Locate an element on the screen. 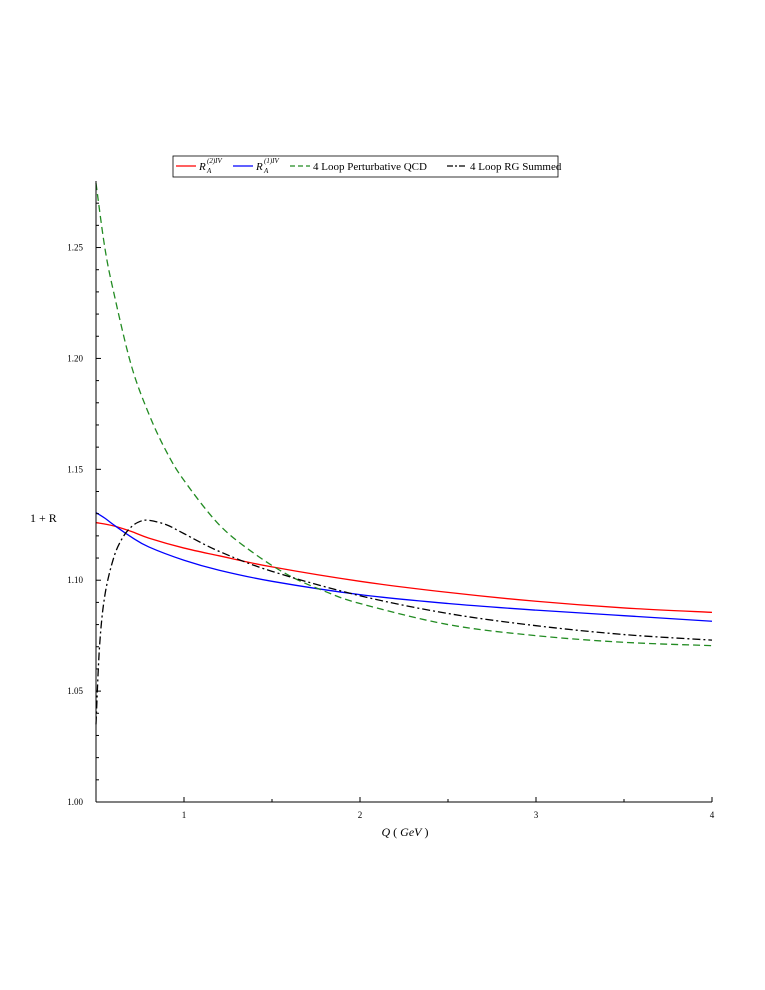 The height and width of the screenshot is (990, 765). legend-label-2: 4 Loop Perturbative QCD is located at coordinates (370, 167).